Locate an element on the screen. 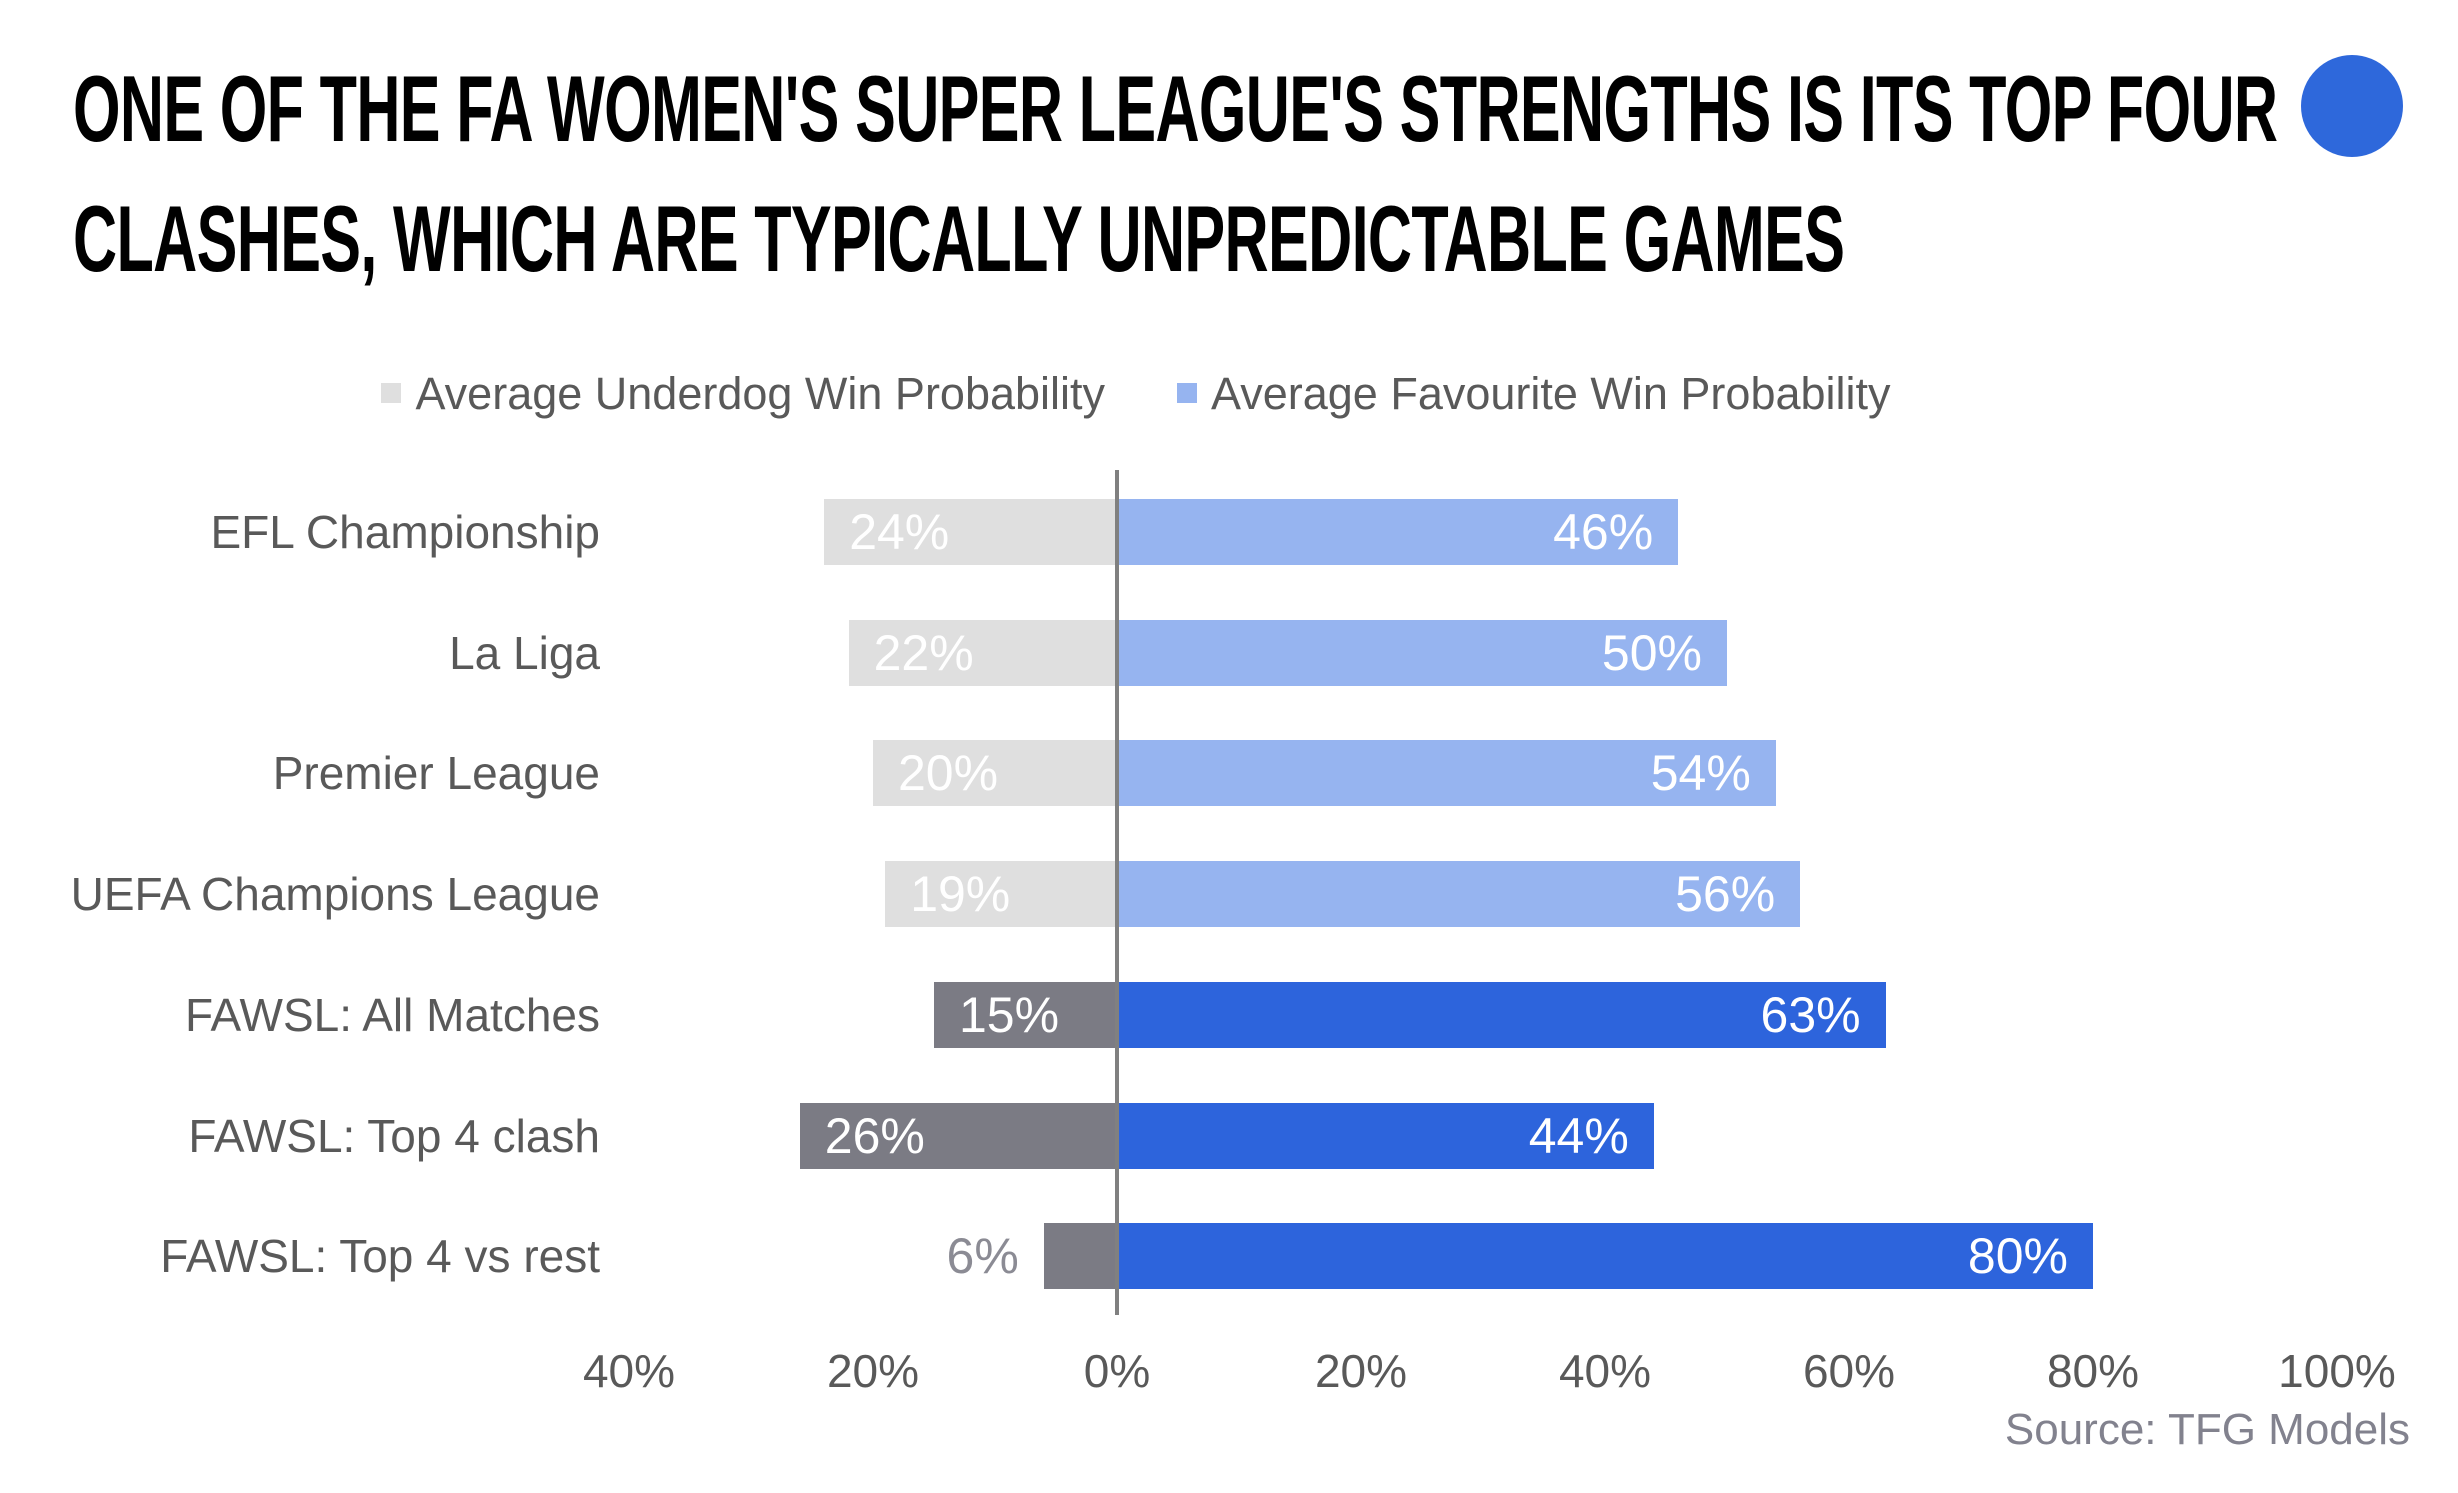  axis-tick-label: 80% is located at coordinates (2093, 1371).